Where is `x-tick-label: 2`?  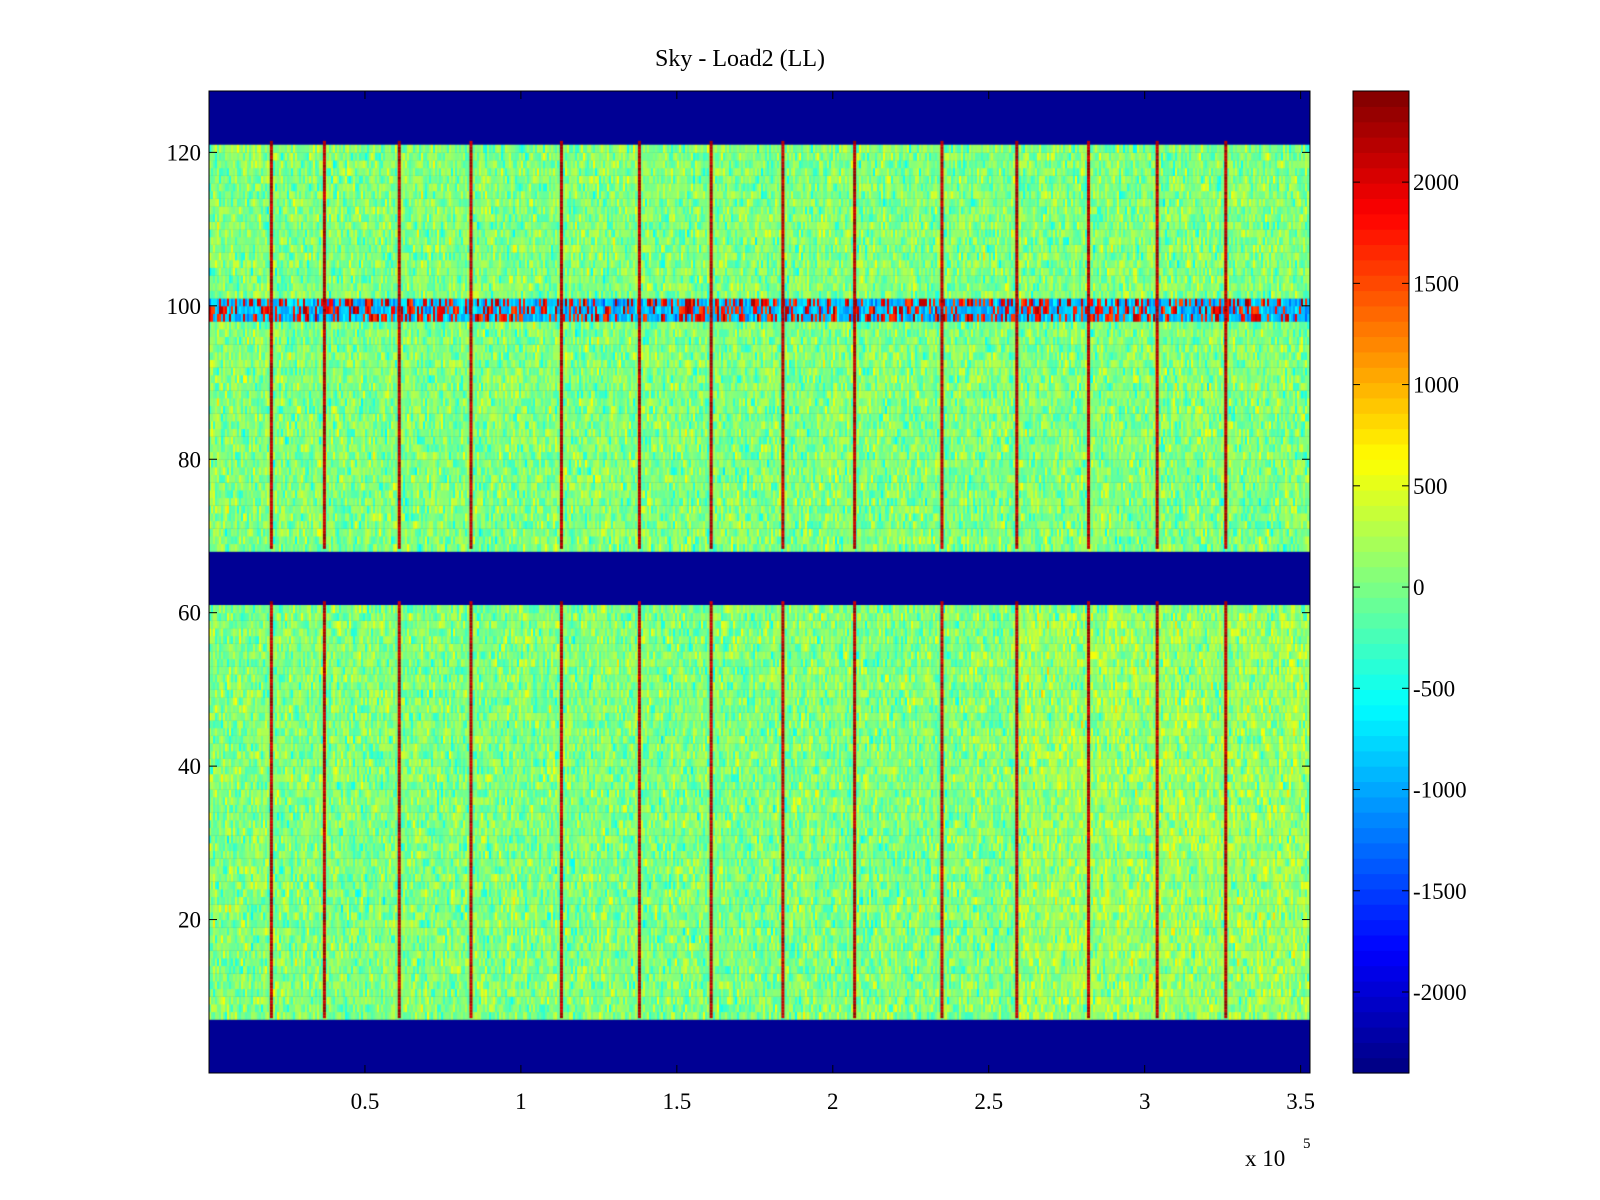
x-tick-label: 2 is located at coordinates (833, 1101).